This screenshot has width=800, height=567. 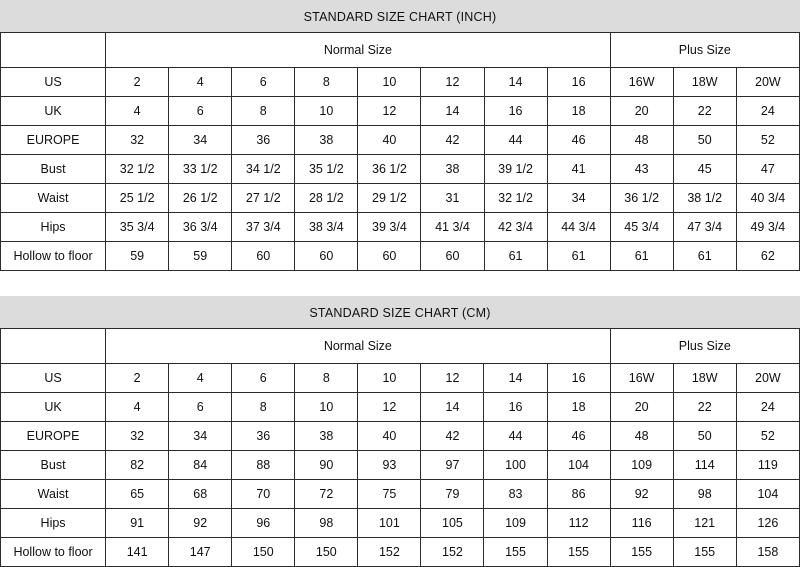 I want to click on table-cell: 96, so click(x=263, y=523).